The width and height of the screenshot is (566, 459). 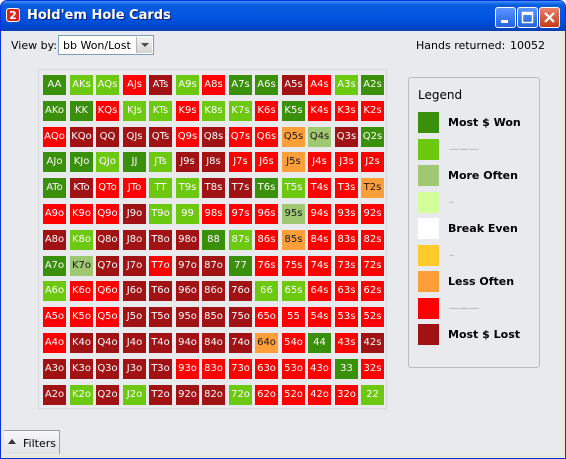 I want to click on hand-cell: 62s, so click(x=372, y=291).